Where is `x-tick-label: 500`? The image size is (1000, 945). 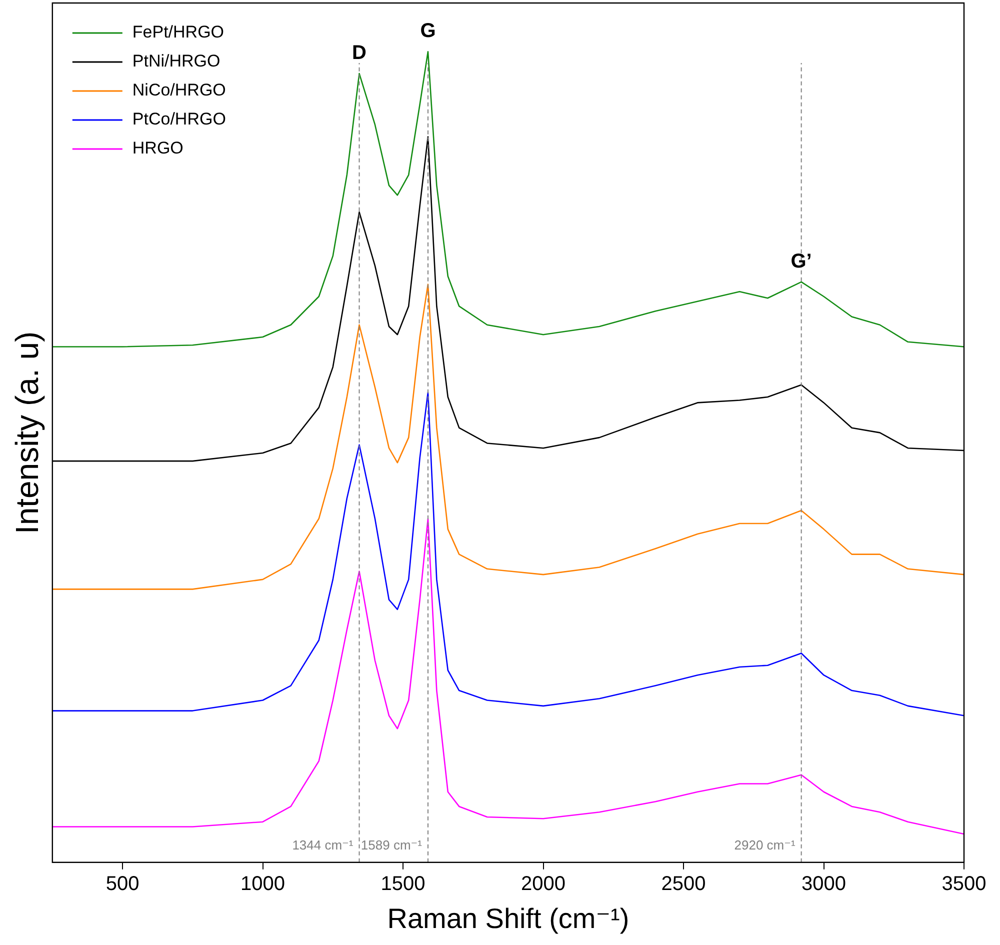 x-tick-label: 500 is located at coordinates (123, 883).